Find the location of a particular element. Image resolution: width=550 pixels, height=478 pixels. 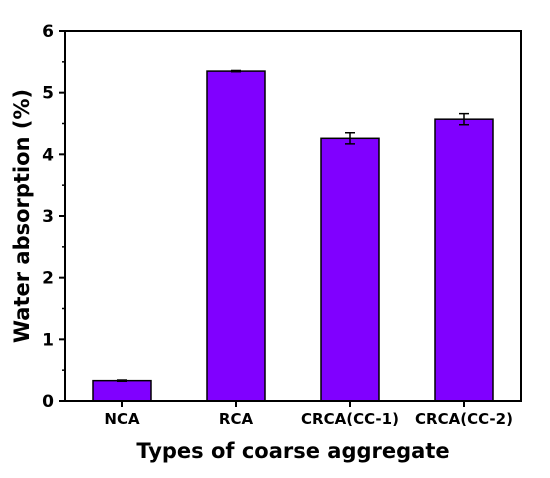

bar-nca is located at coordinates (122, 390).